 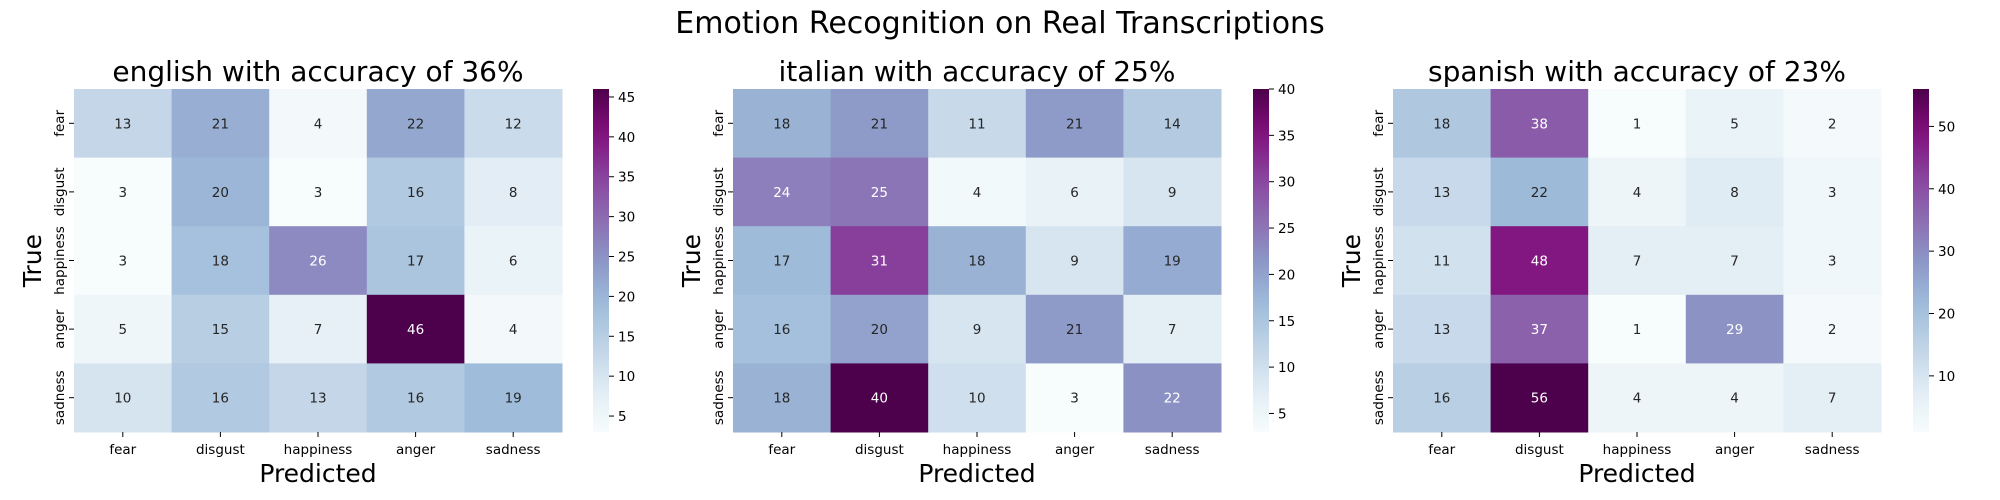 I want to click on y-tick-label: happiness, so click(x=60, y=260).